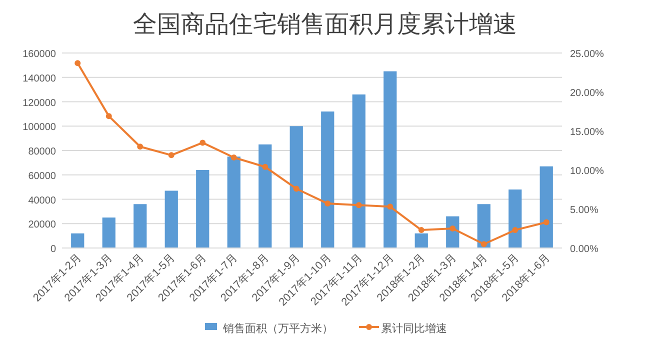 The width and height of the screenshot is (650, 359). I want to click on y-tick-label: 60000, so click(42, 176).